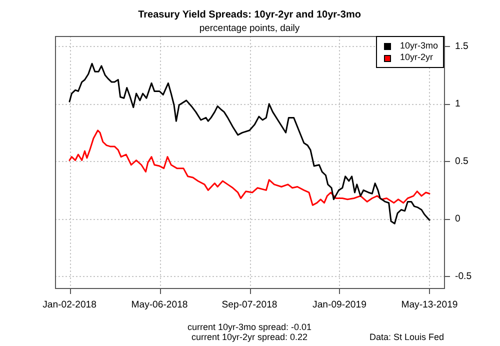  Describe the element at coordinates (429, 304) in the screenshot. I see `x-tick-label: May-13-2019` at that location.